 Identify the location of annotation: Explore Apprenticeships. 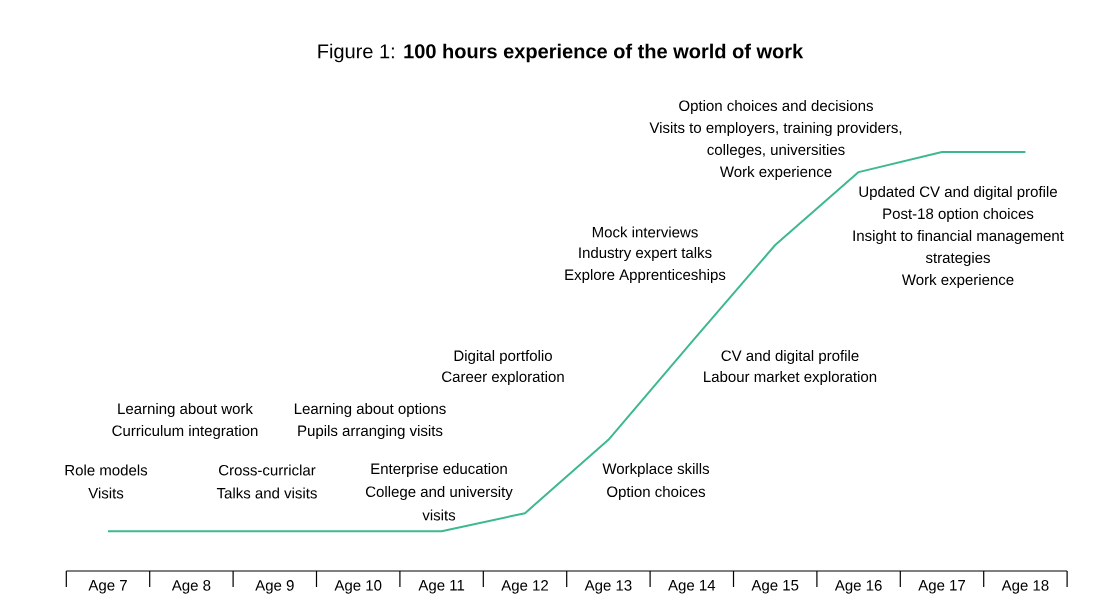
(645, 276).